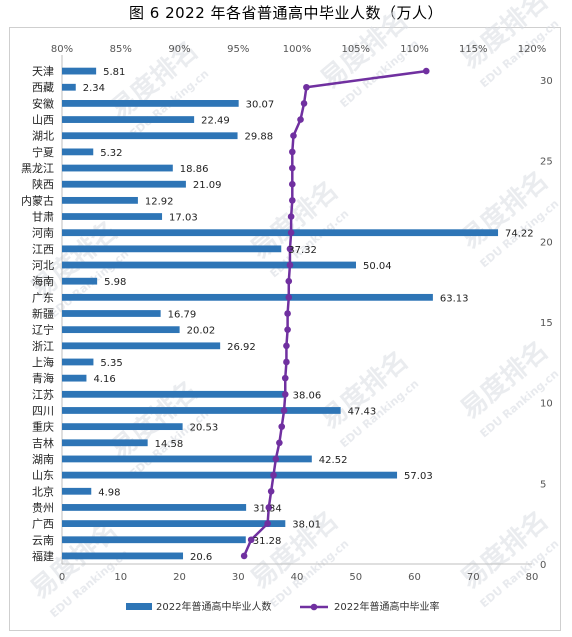 This screenshot has width=572, height=637. What do you see at coordinates (43, 362) in the screenshot?
I see `category-label: 上海` at bounding box center [43, 362].